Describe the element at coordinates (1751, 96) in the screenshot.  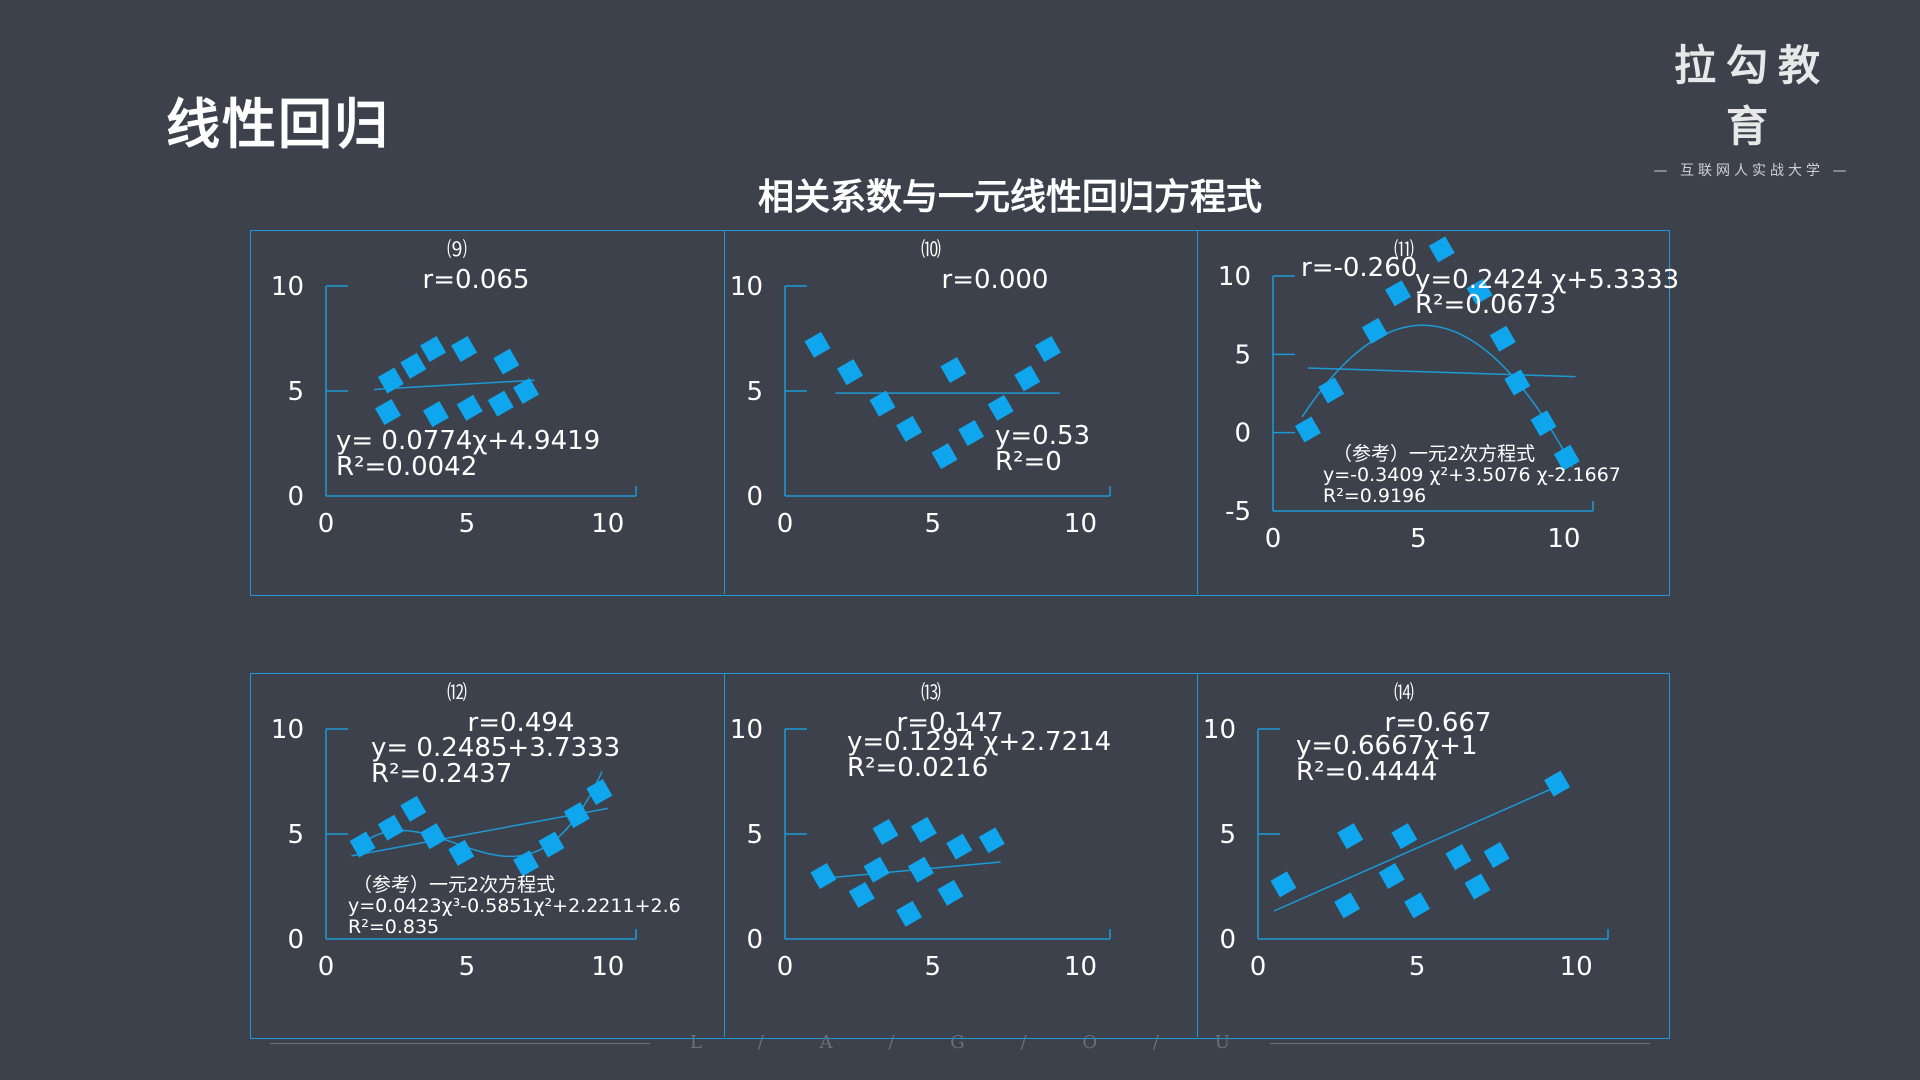
I see `logo-text: 拉勾教育` at that location.